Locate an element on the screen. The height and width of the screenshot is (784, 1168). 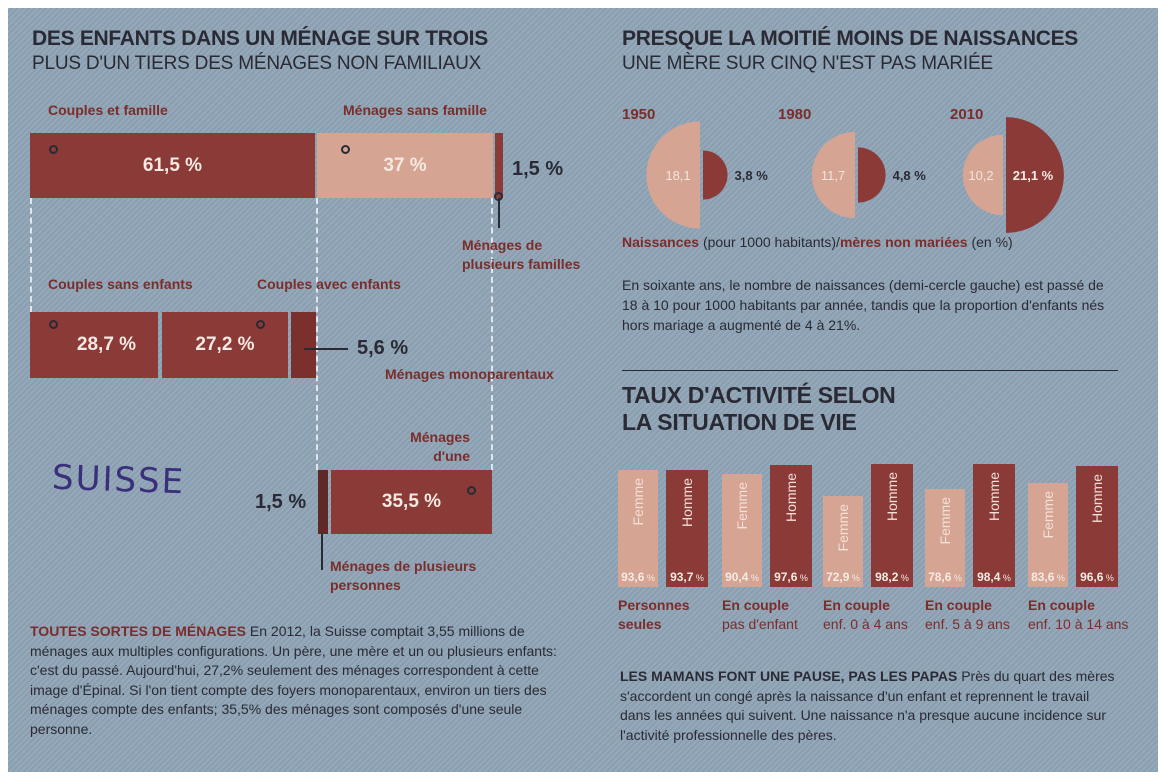
homme-bar: Homme 98,4 % is located at coordinates (994, 525).